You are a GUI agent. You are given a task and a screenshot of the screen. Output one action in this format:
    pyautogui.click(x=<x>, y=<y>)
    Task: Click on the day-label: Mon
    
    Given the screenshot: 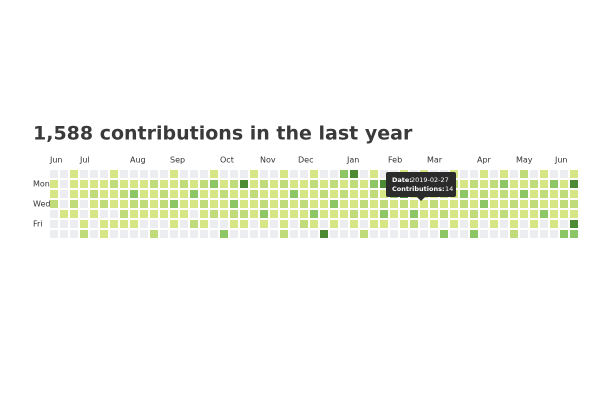 What is the action you would take?
    pyautogui.click(x=41, y=184)
    